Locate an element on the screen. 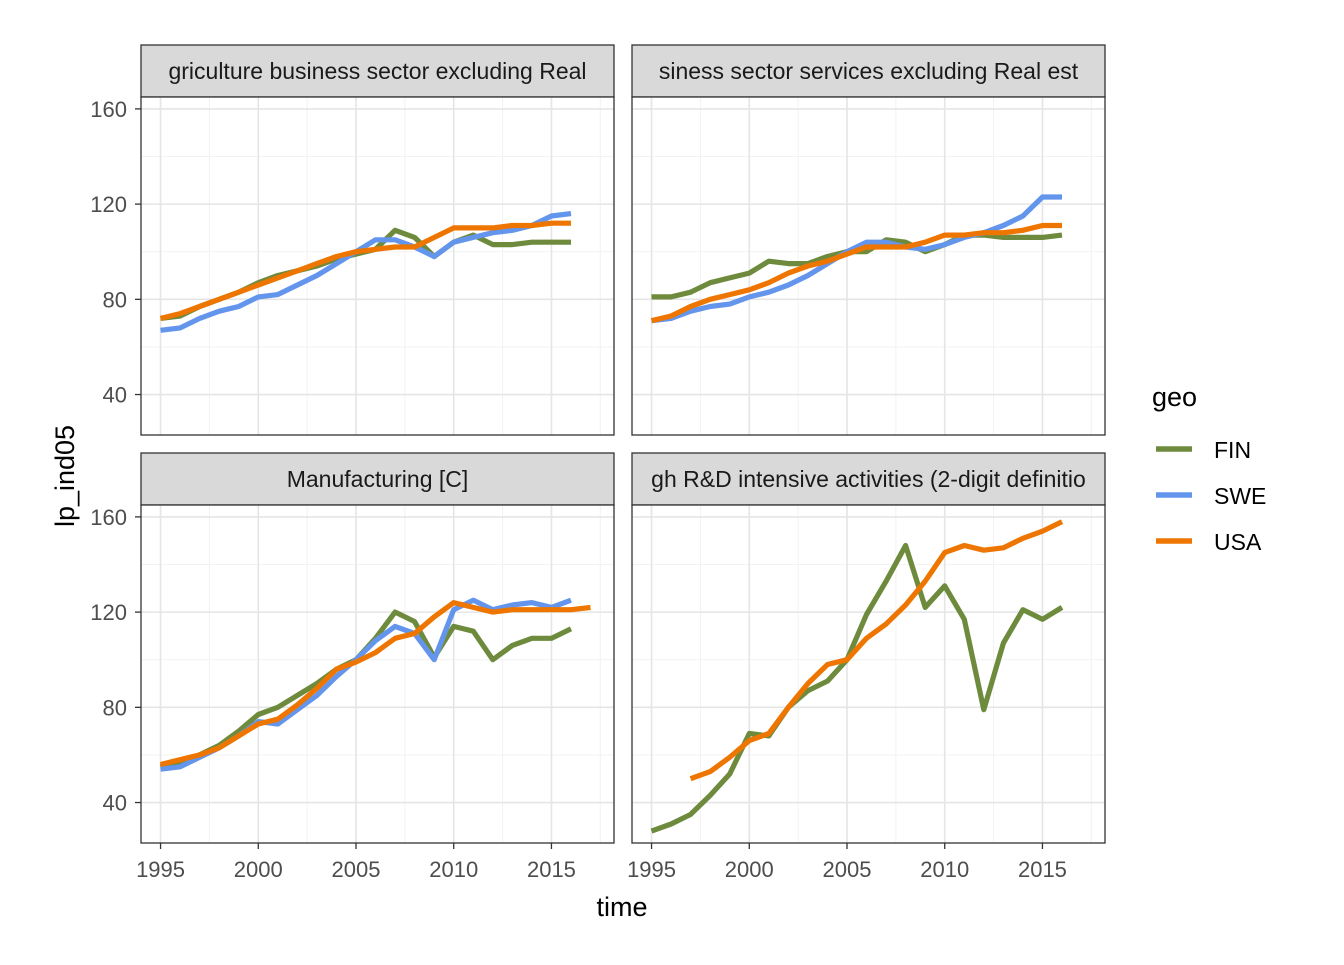 The image size is (1344, 965). y-axis-title: lp_ind05 is located at coordinates (65, 476).